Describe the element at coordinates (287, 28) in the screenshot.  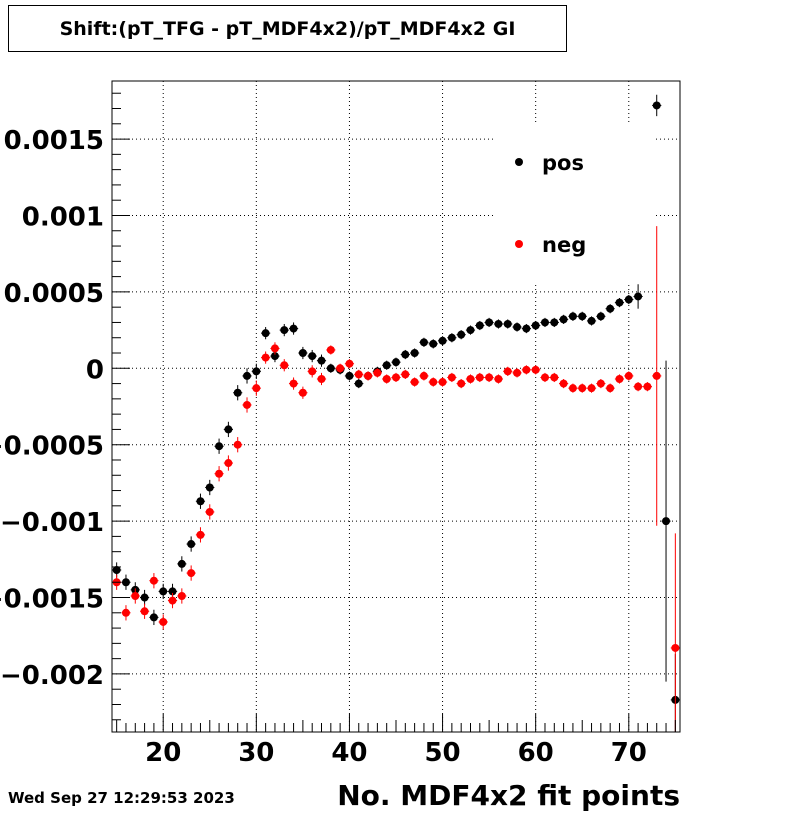
I see `chart-title: Shift:(pT_TFG - pT_MDF4x2)/pT_MDF4x2 GI` at that location.